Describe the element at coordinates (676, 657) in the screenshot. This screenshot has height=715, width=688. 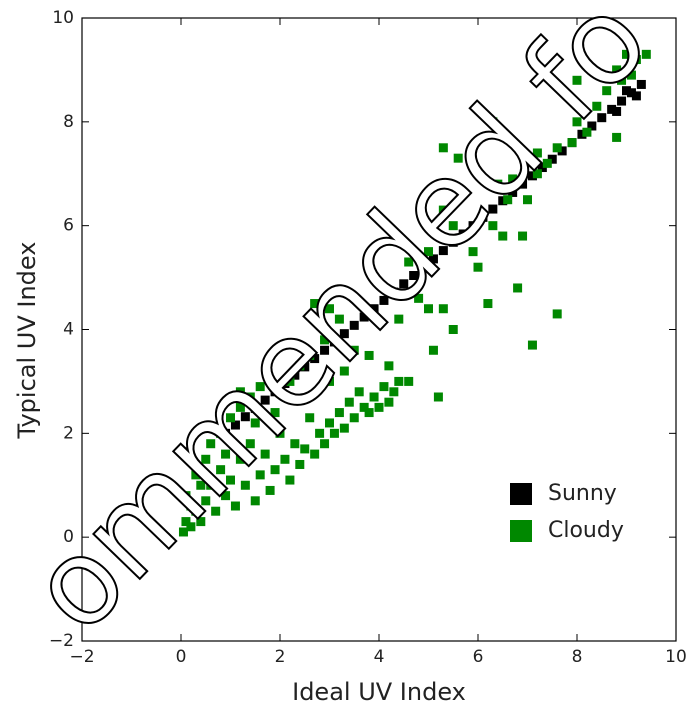
I see `x-tick-label: 10` at that location.